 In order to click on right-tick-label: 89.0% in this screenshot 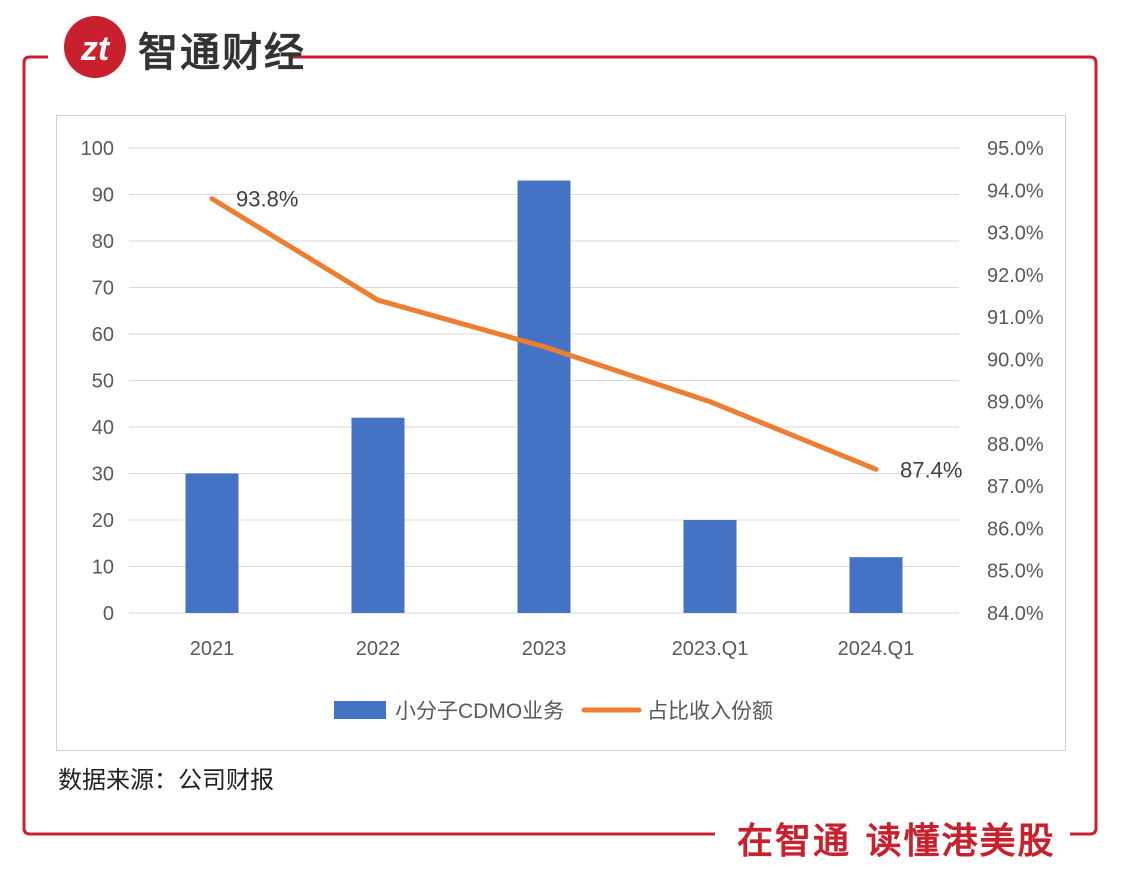, I will do `click(1015, 403)`.